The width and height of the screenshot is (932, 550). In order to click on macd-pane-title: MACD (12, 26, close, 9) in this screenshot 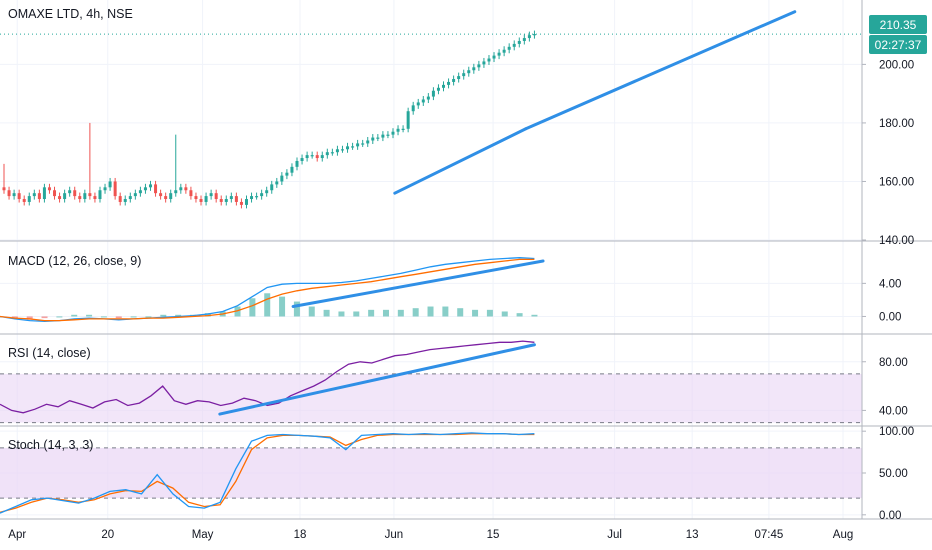, I will do `click(74, 261)`.